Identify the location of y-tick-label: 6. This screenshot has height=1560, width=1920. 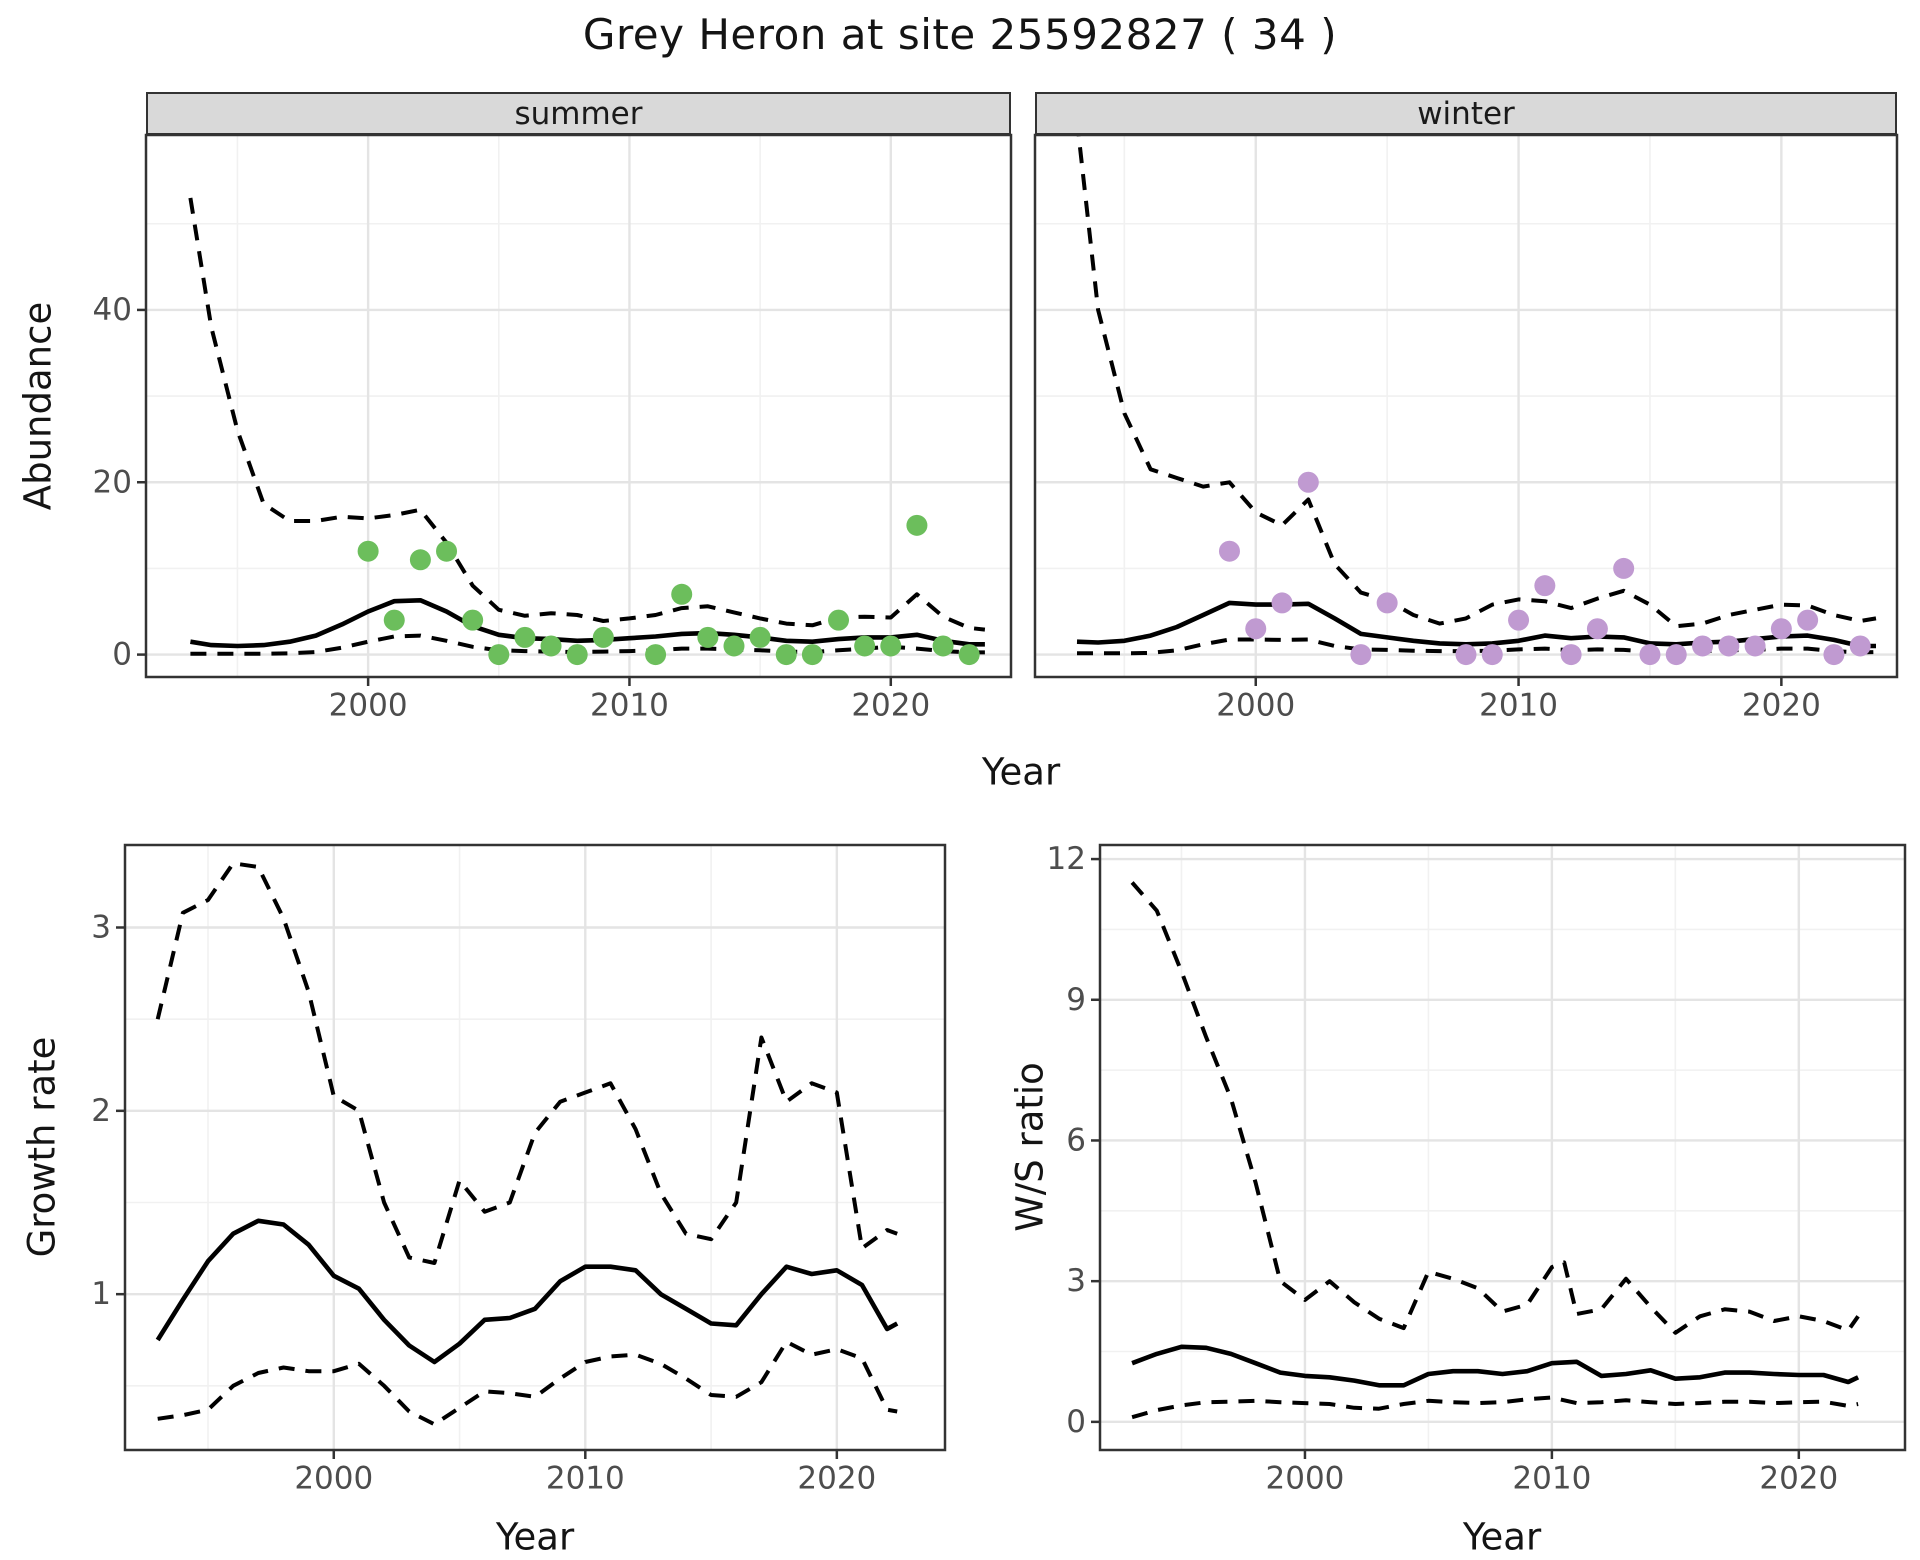
(1076, 1140).